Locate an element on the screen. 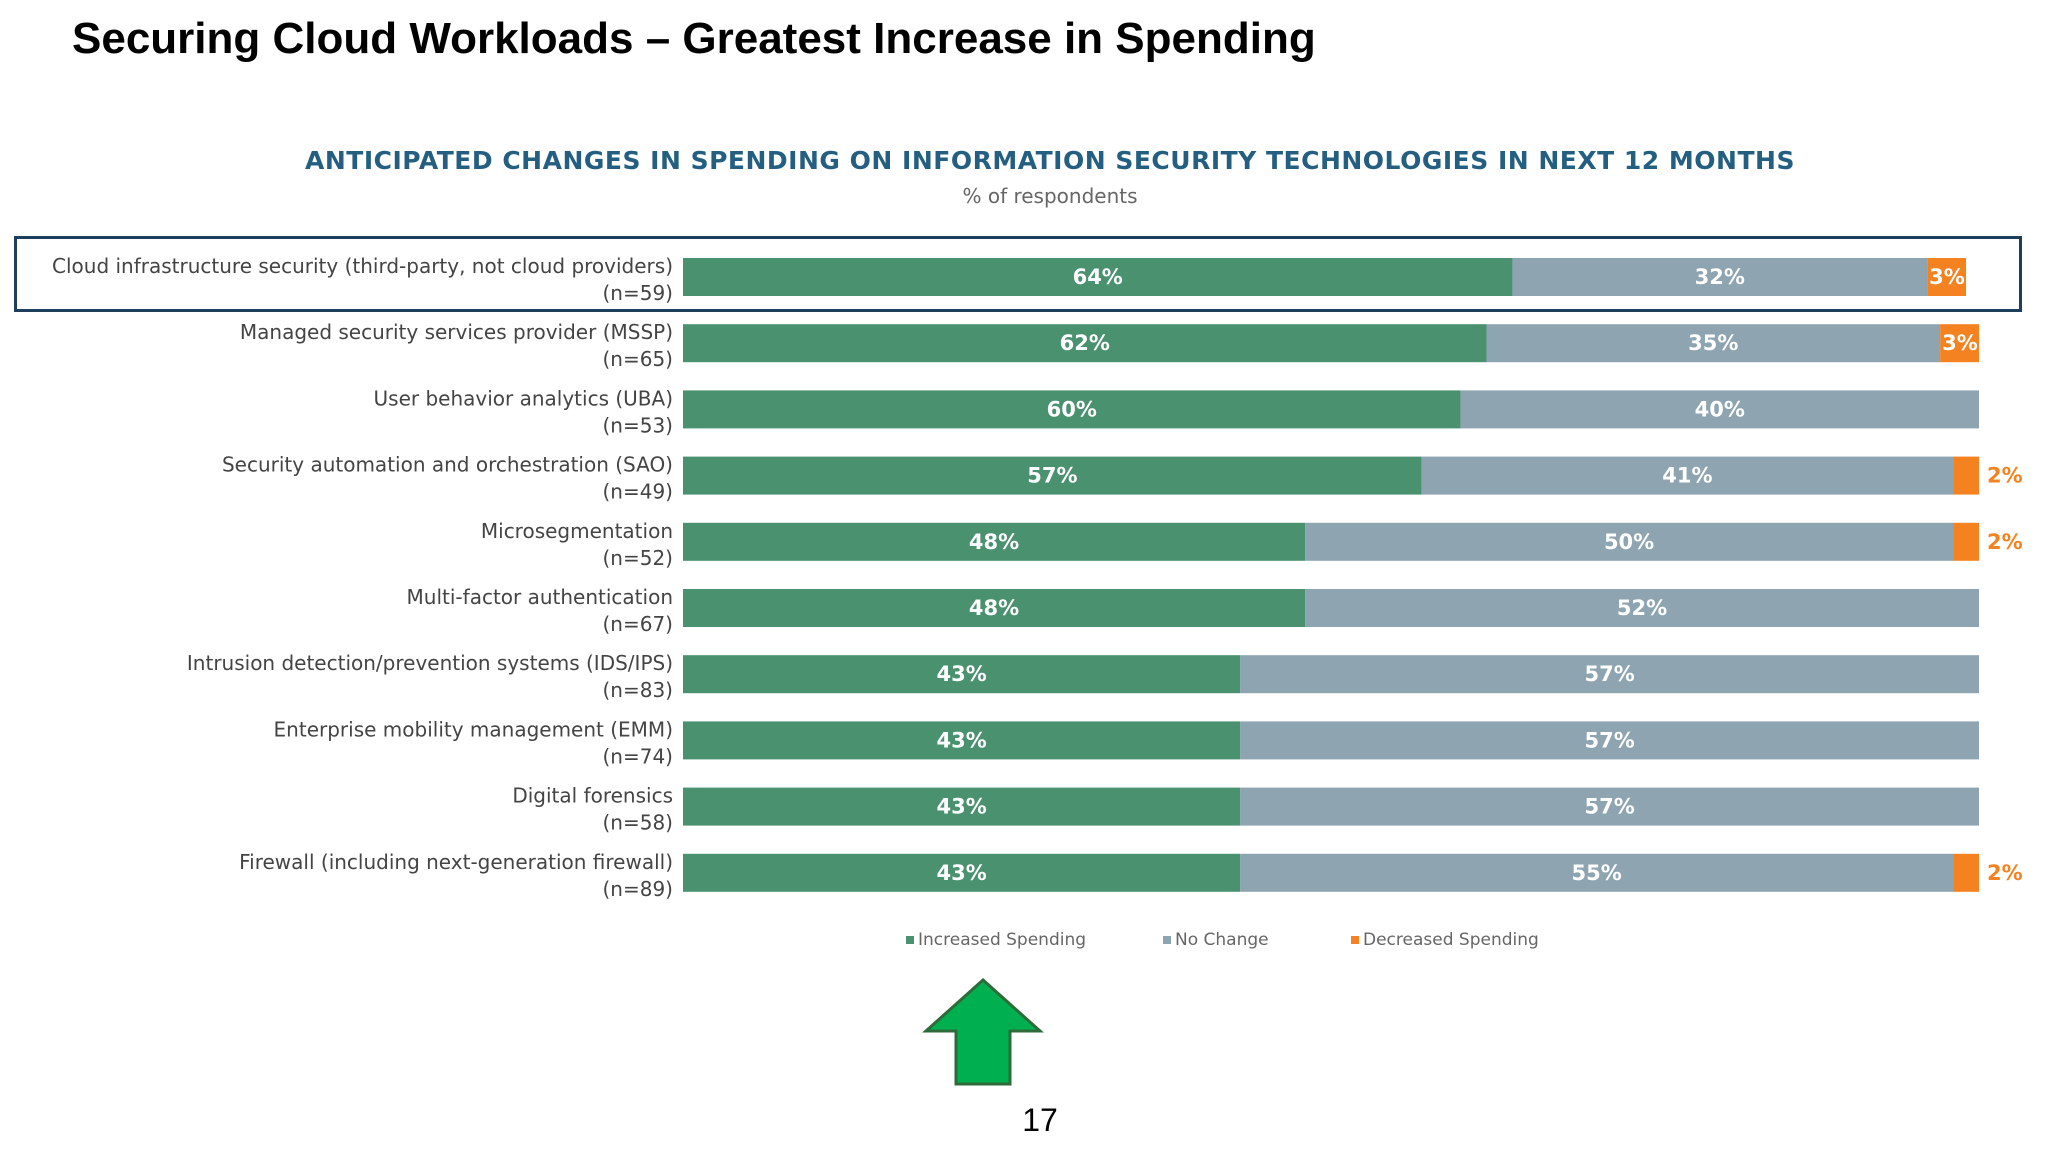  legend-label-no-change: No Change is located at coordinates (1222, 940).